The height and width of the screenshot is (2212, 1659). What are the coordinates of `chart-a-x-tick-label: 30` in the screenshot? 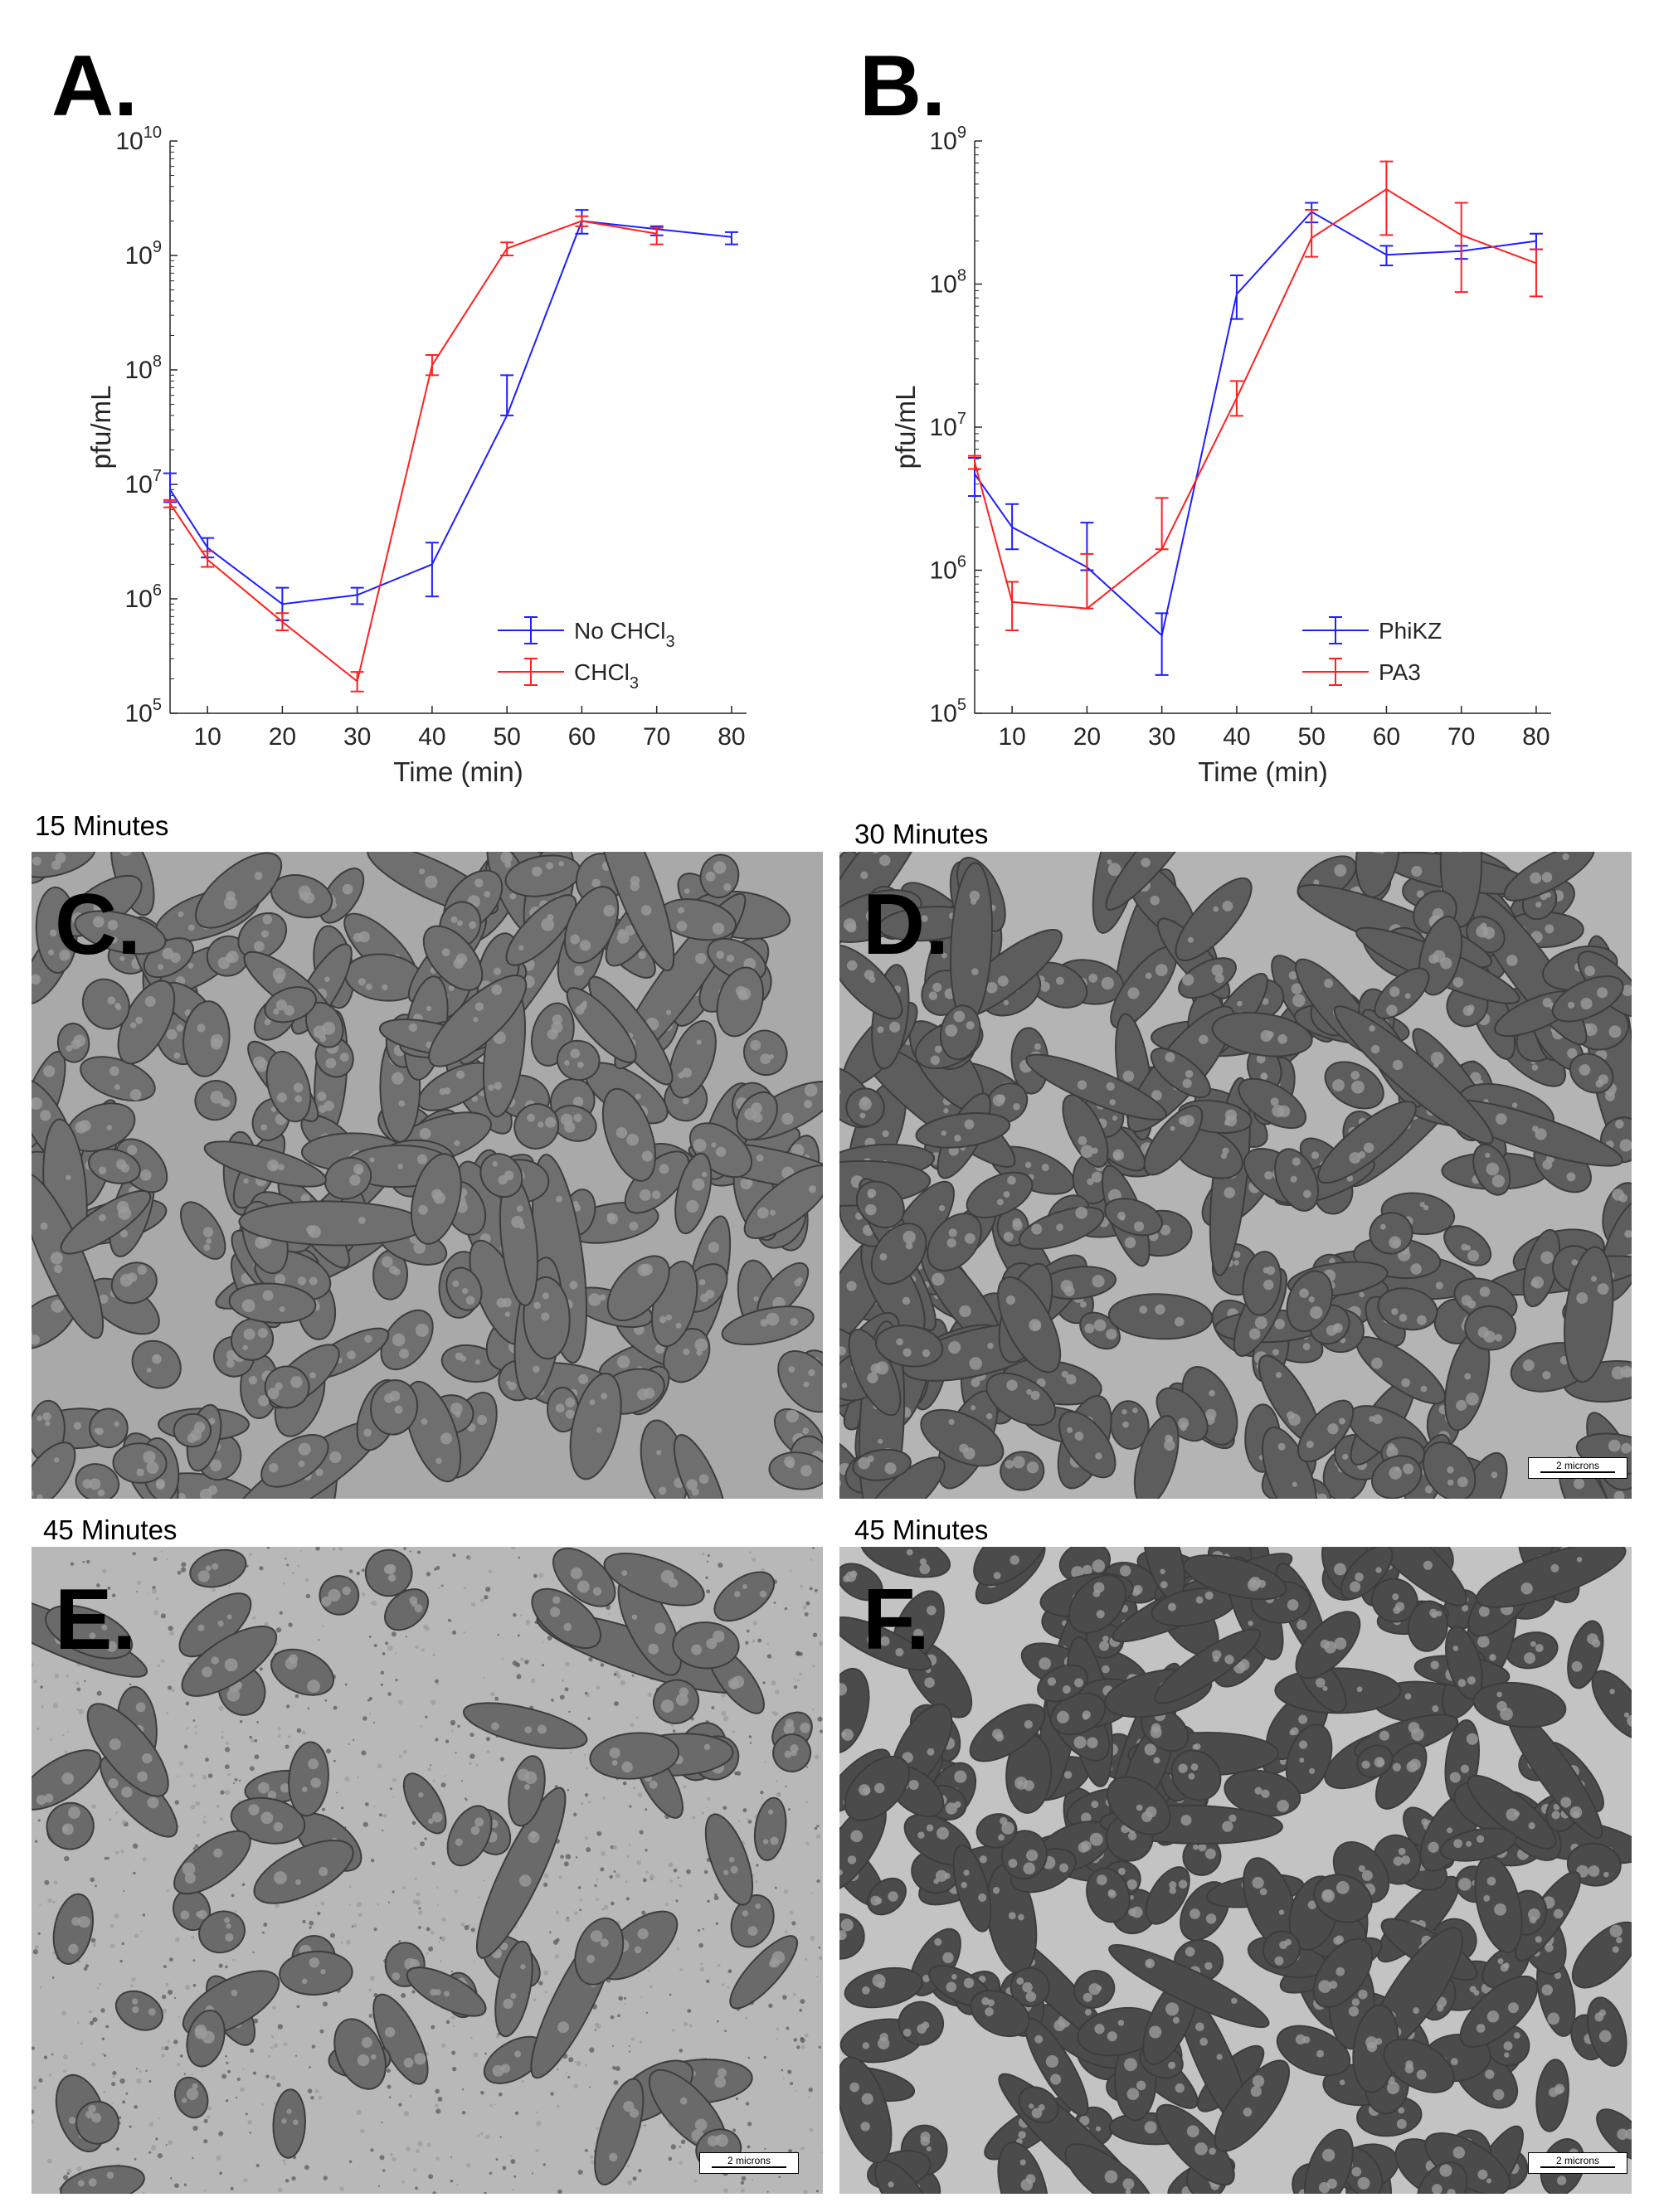 It's located at (357, 737).